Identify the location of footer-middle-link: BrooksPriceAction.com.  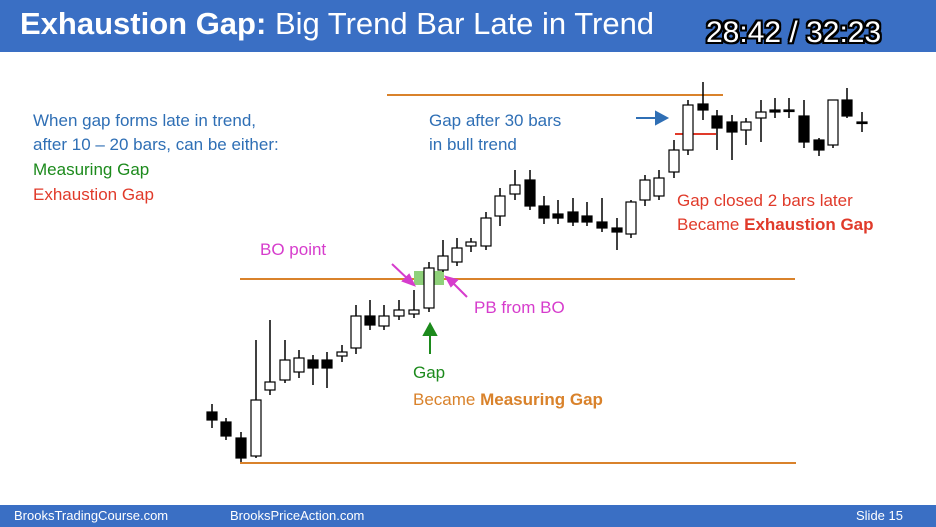
(297, 515).